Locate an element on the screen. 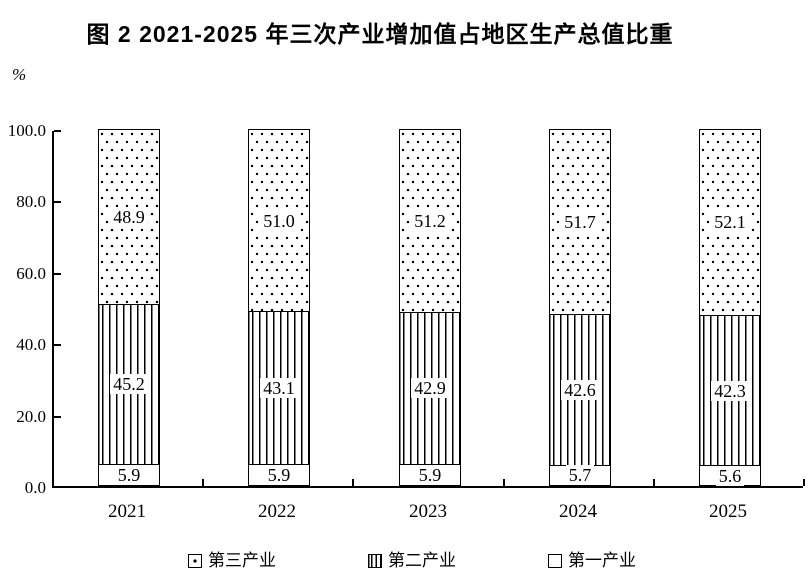 This screenshot has width=811, height=583. x-category-label: 2023 is located at coordinates (428, 511).